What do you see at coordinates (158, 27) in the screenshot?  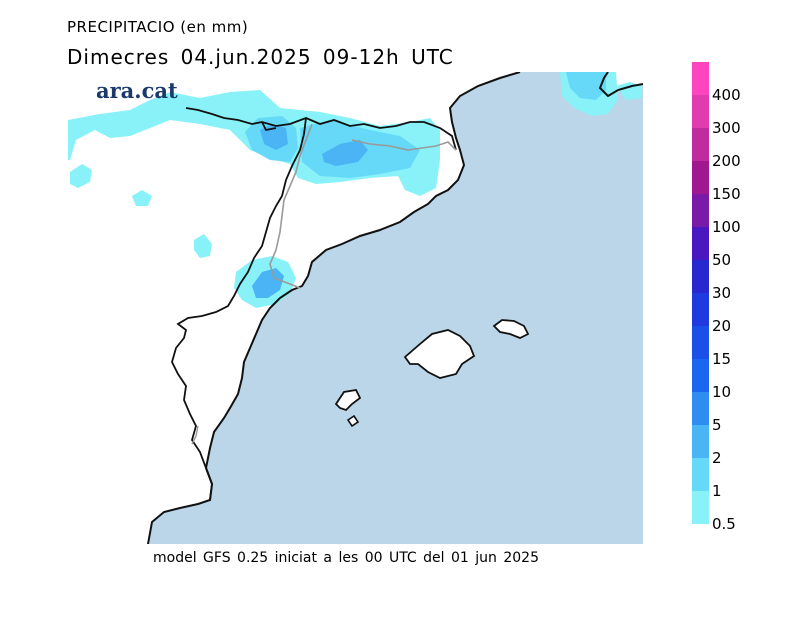 I see `chart-title: PRECIPITACIO (en mm)` at bounding box center [158, 27].